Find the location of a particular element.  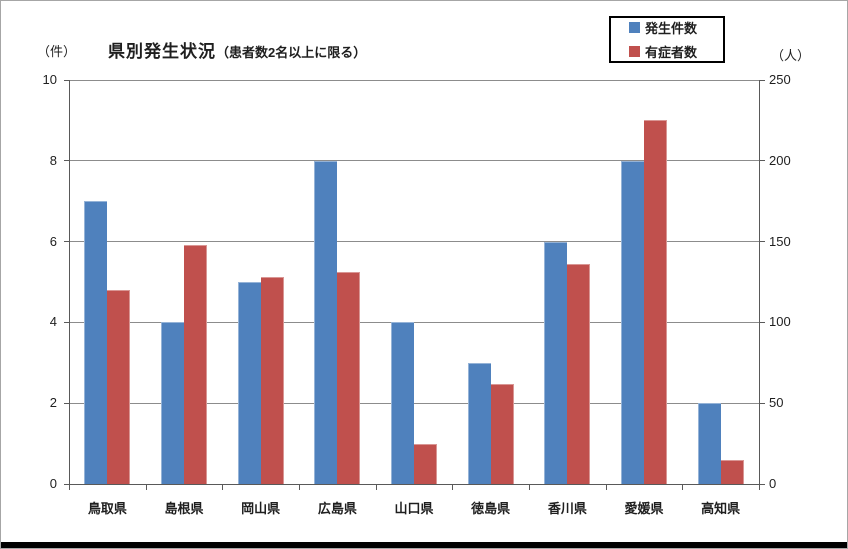

left-axis-line is located at coordinates (69, 282).